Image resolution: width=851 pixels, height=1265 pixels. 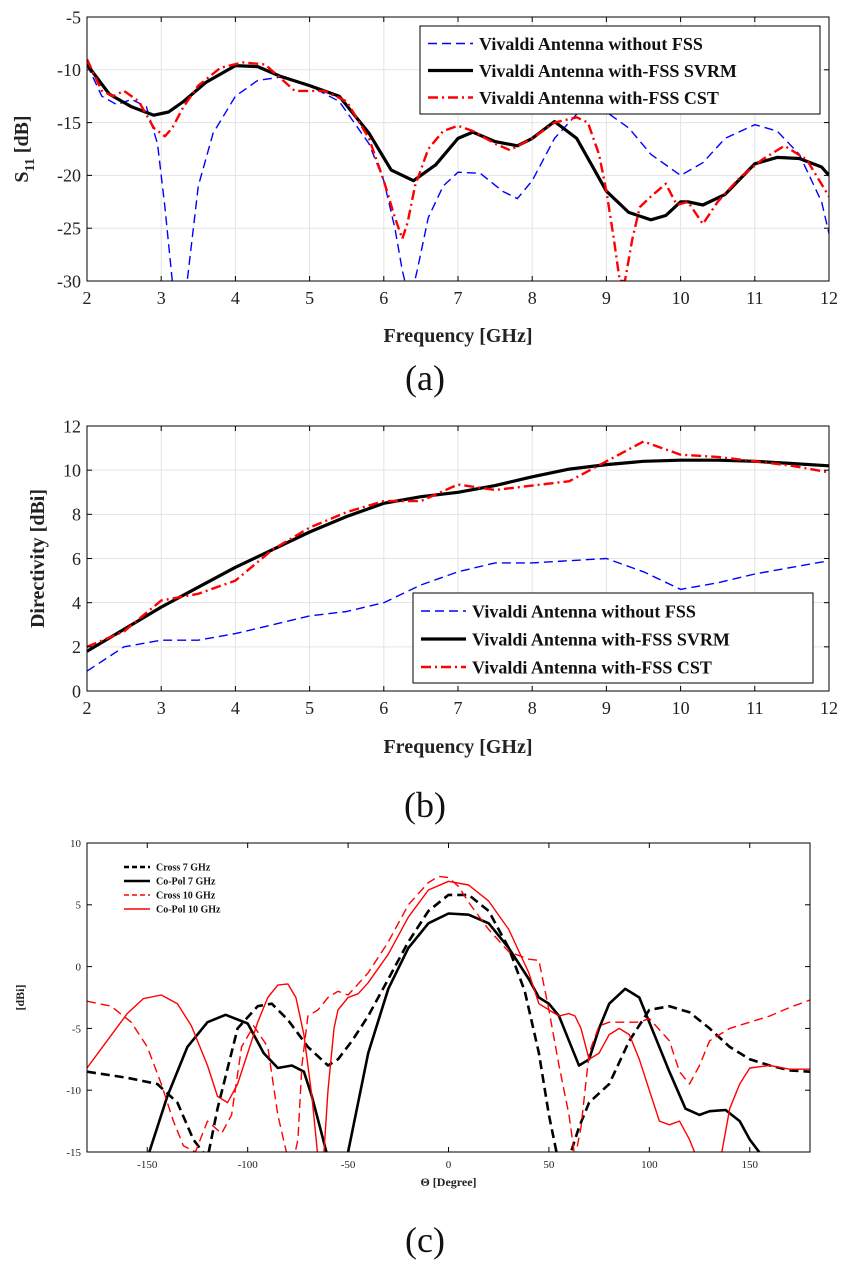 I want to click on series-line-vivaldi-antenna-without-fss, so click(x=458, y=614).